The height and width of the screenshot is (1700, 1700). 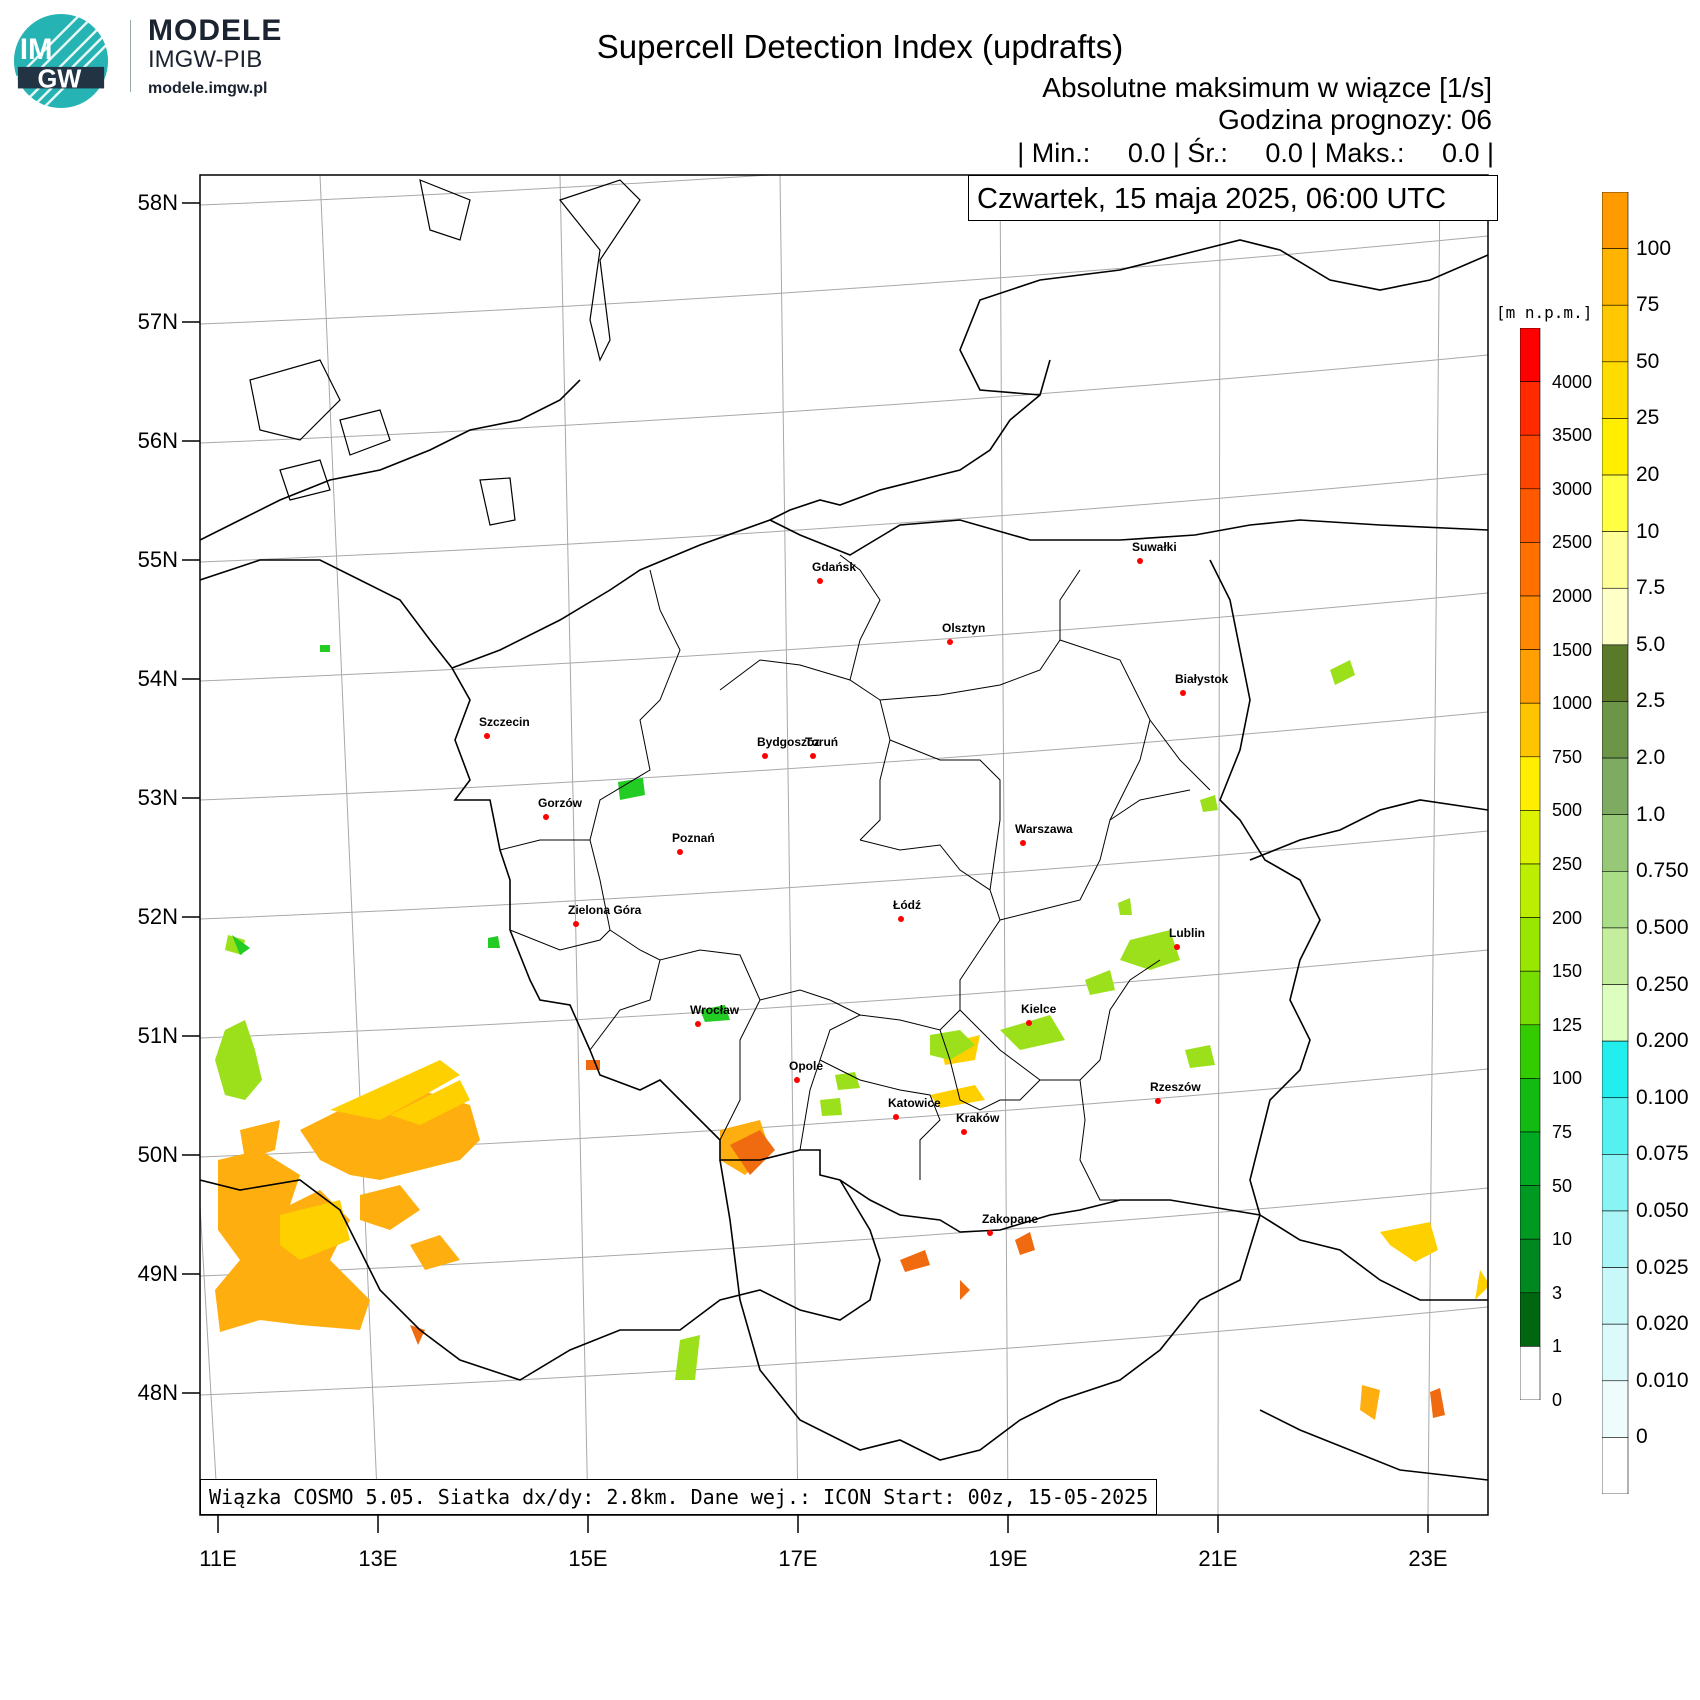 What do you see at coordinates (1567, 917) in the screenshot?
I see `elevation-label: 200` at bounding box center [1567, 917].